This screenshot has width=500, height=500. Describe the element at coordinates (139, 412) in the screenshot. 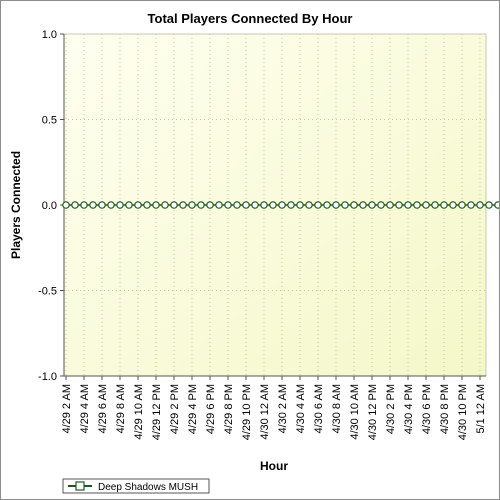

I see `x-tick-label: 4/29 10 AM` at that location.